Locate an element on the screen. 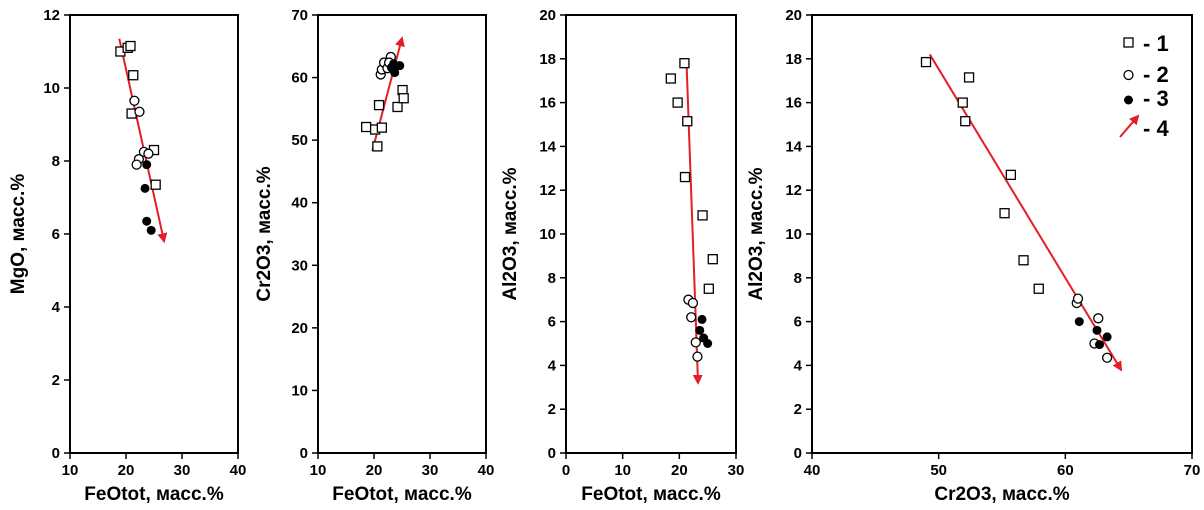 This screenshot has height=510, width=1204. panel-3-marks is located at coordinates (691, 221).